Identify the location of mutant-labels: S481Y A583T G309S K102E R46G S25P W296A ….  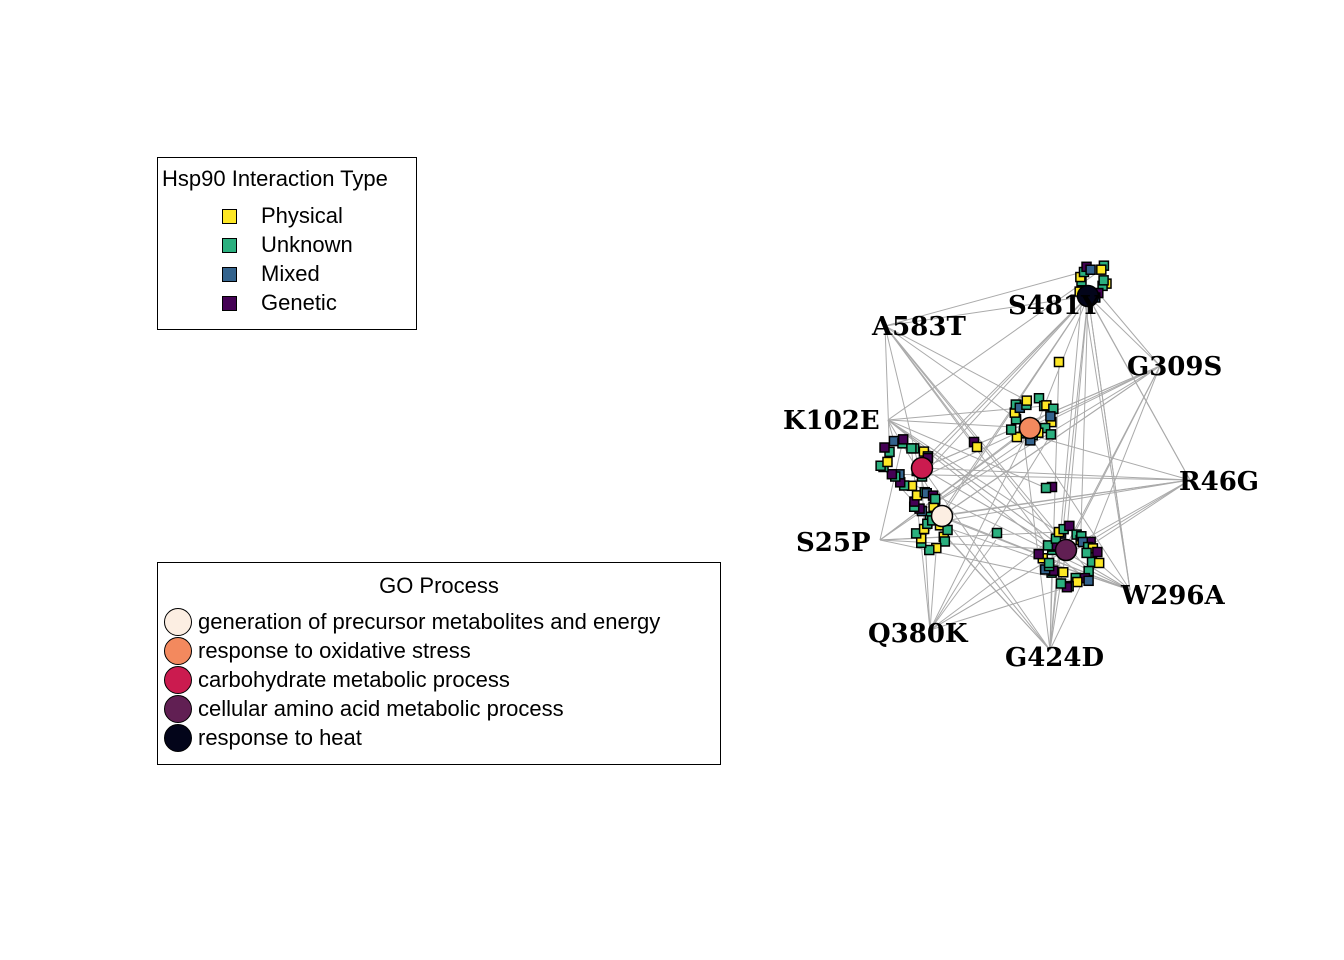
(1021, 482).